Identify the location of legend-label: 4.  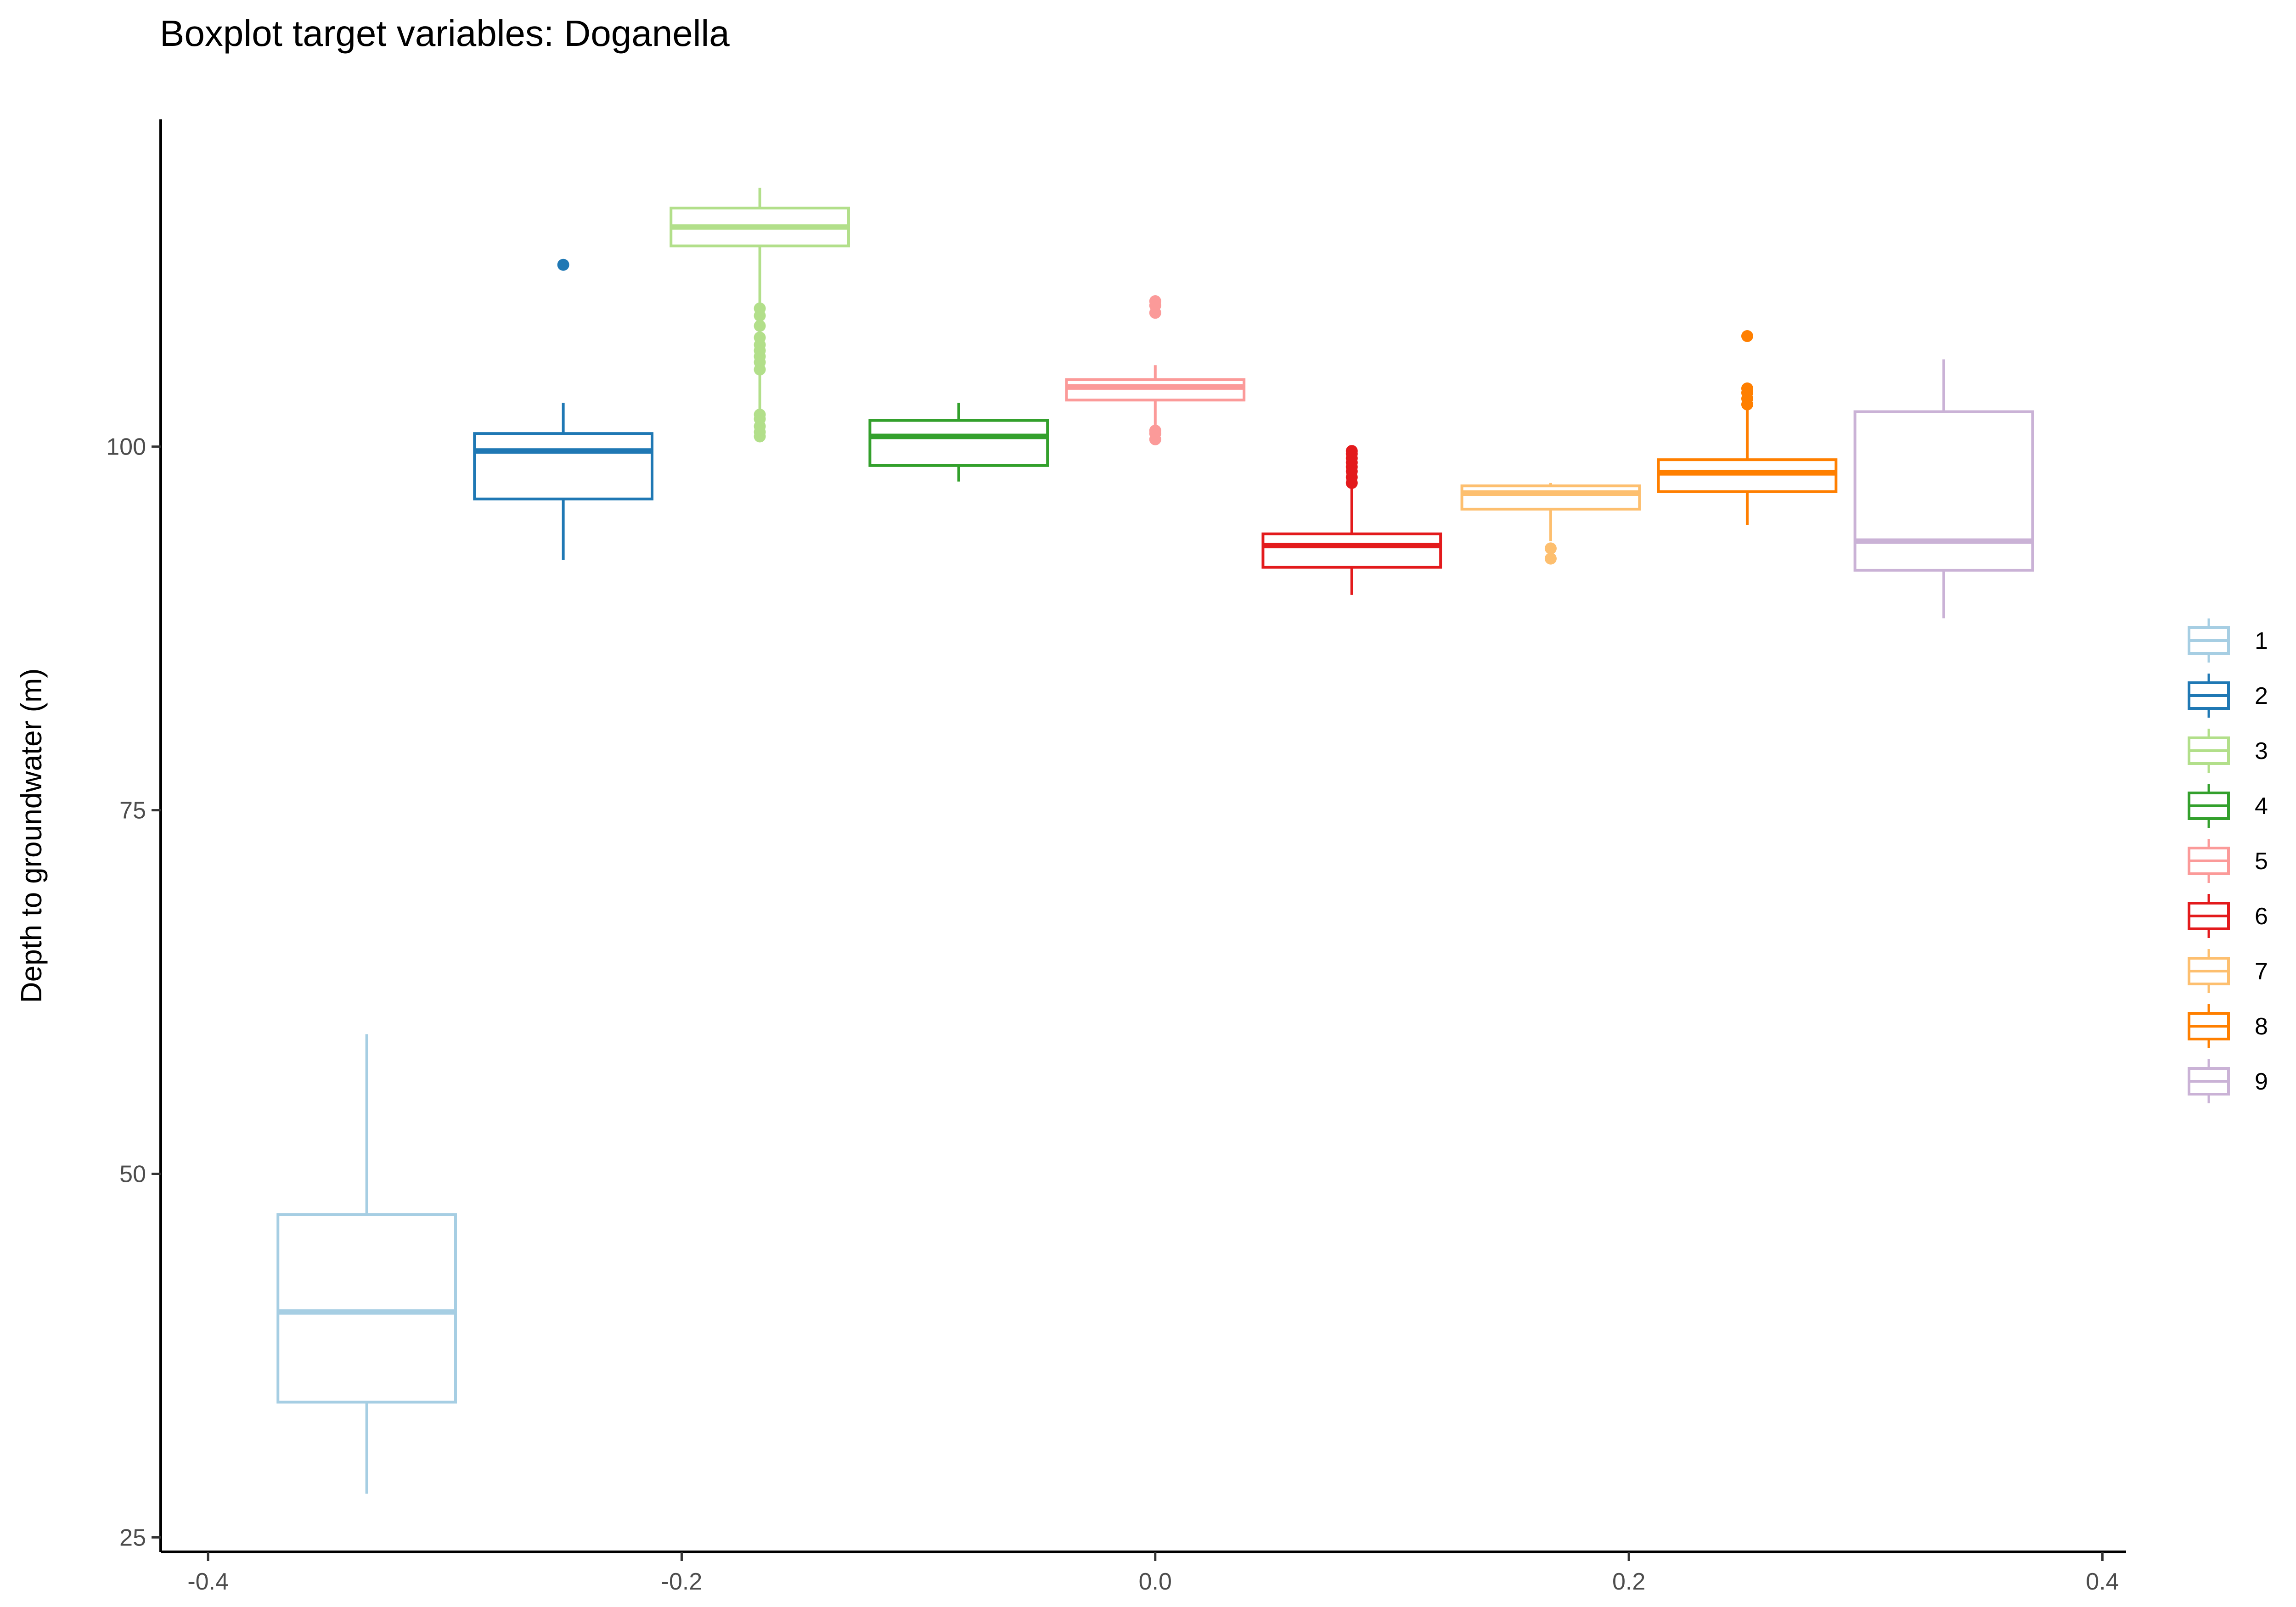
(2261, 806).